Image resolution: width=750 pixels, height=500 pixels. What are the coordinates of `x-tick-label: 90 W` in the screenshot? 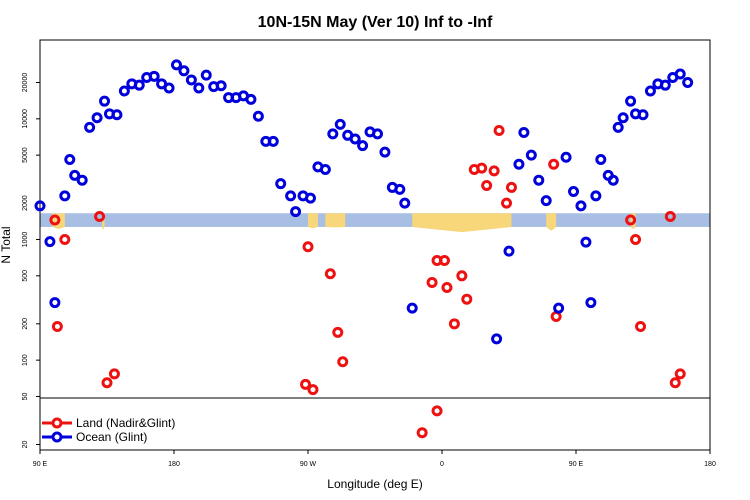 It's located at (308, 464).